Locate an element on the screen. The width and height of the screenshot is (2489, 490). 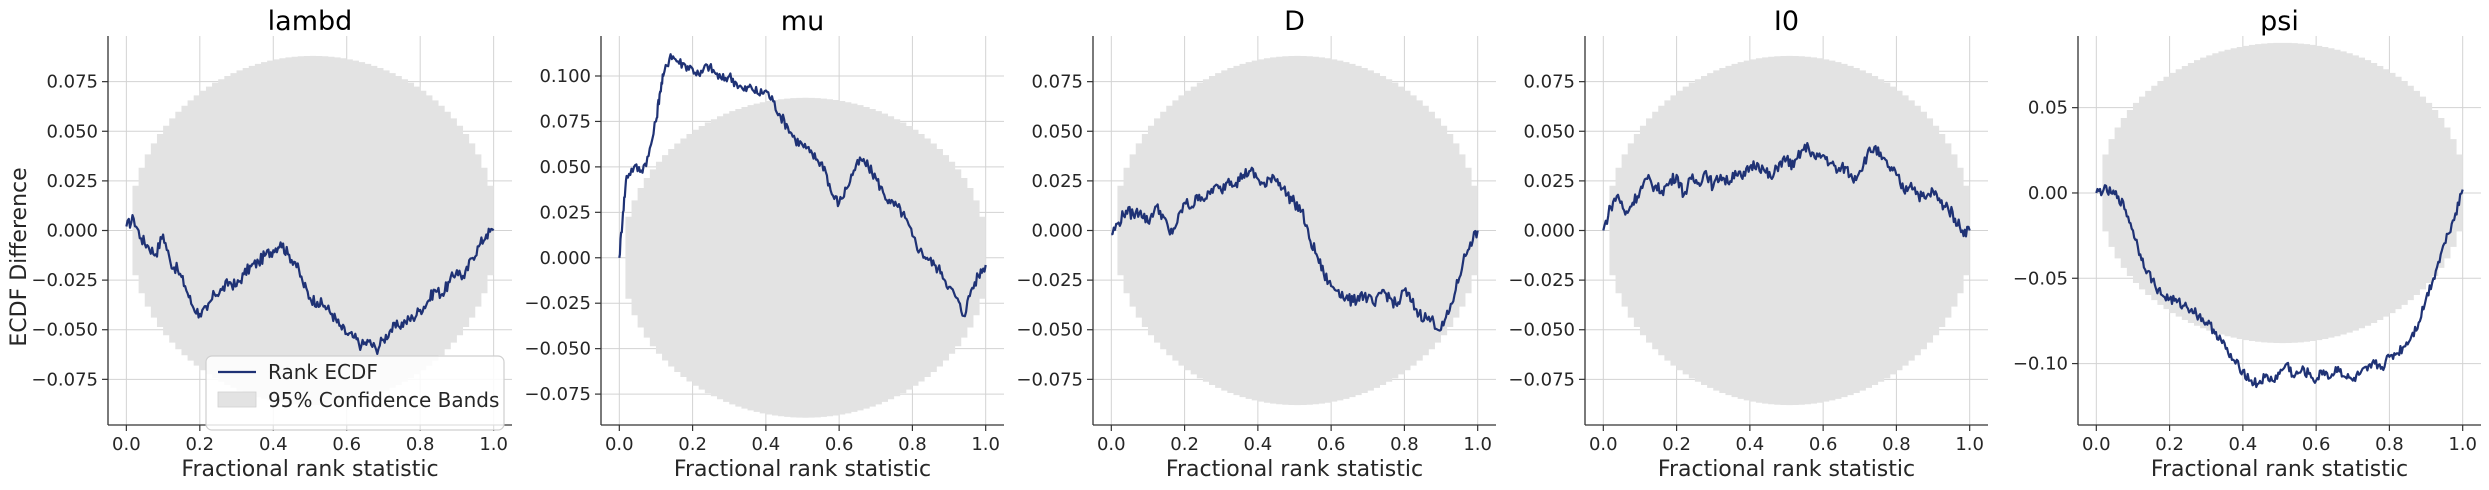
panel-title: lambd is located at coordinates (310, 21).